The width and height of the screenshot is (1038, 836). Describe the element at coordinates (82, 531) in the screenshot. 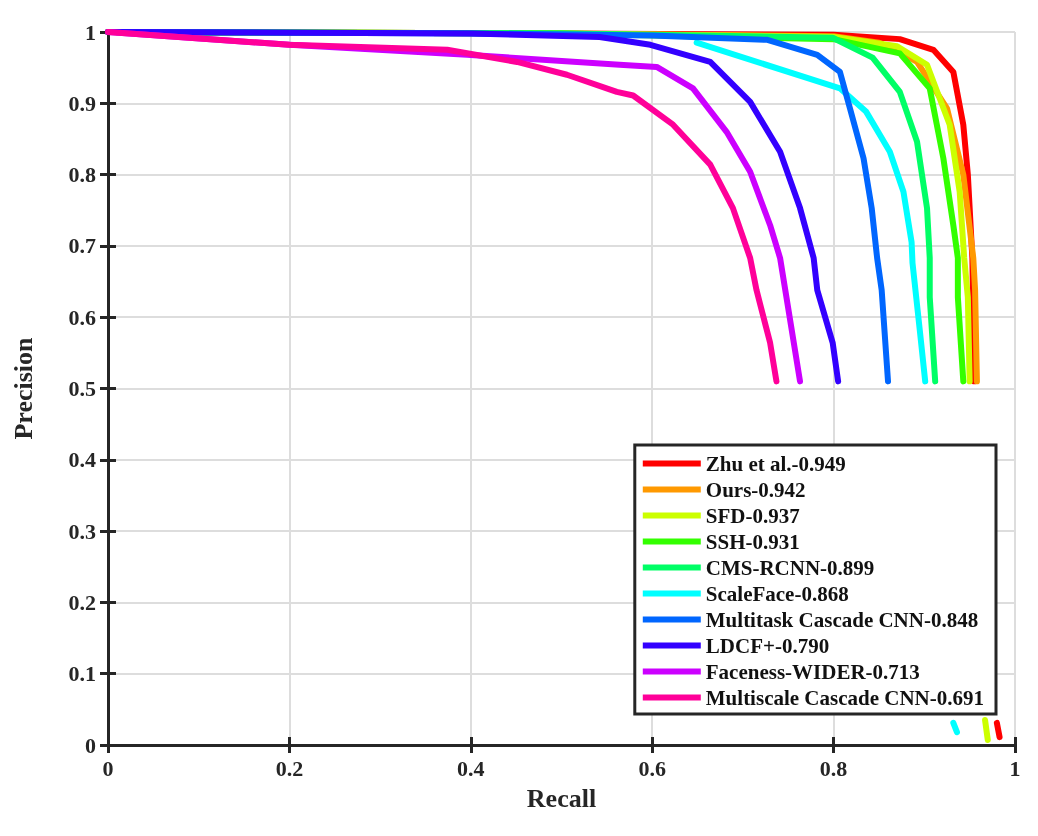

I see `y-tick-label: 0.3` at that location.